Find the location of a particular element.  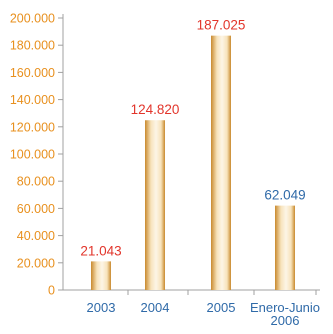

y-tick-label: 40.000 is located at coordinates (36, 236).